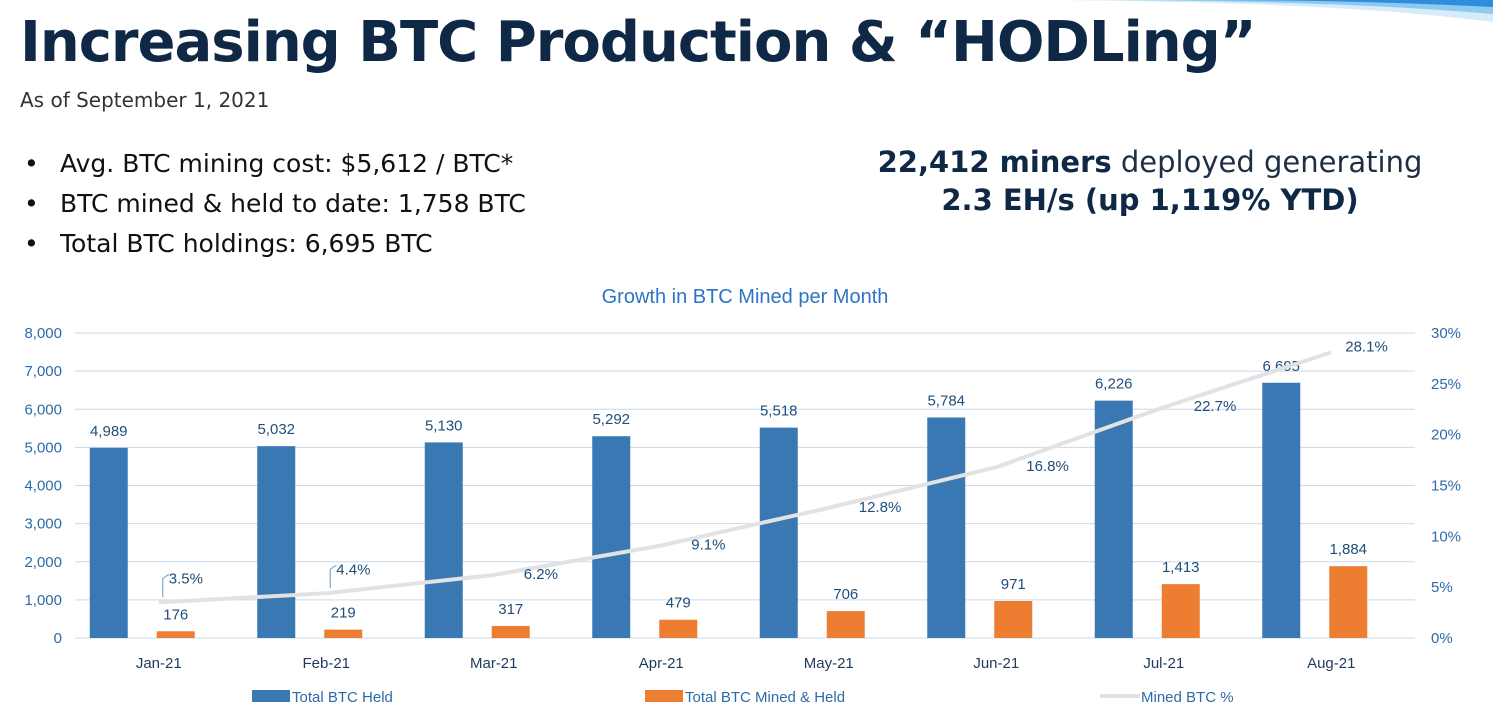 This screenshot has height=726, width=1493. Describe the element at coordinates (664, 696) in the screenshot. I see `legend-swatch-total-btc-mined-held` at that location.